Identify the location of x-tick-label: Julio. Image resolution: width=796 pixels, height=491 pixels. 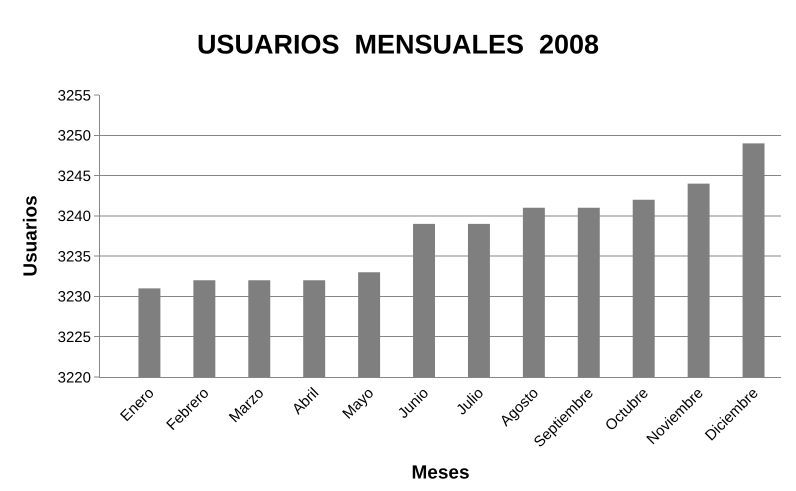
(470, 401).